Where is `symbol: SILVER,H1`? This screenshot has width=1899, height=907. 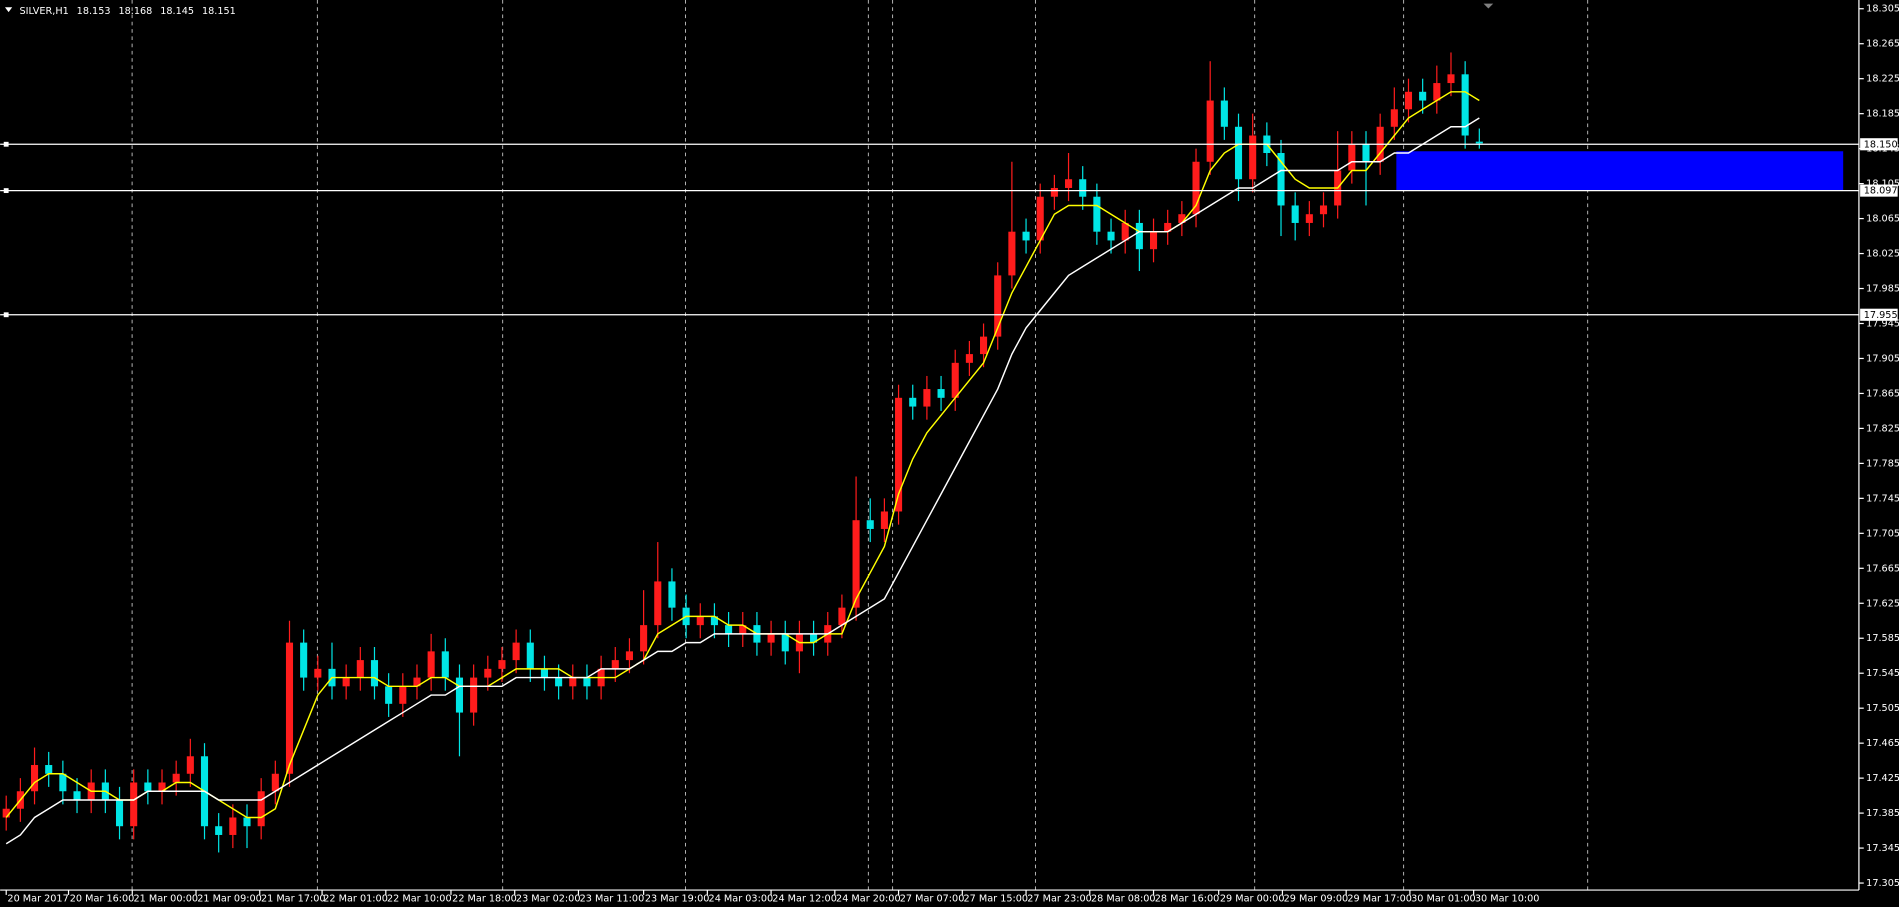 symbol: SILVER,H1 is located at coordinates (43, 11).